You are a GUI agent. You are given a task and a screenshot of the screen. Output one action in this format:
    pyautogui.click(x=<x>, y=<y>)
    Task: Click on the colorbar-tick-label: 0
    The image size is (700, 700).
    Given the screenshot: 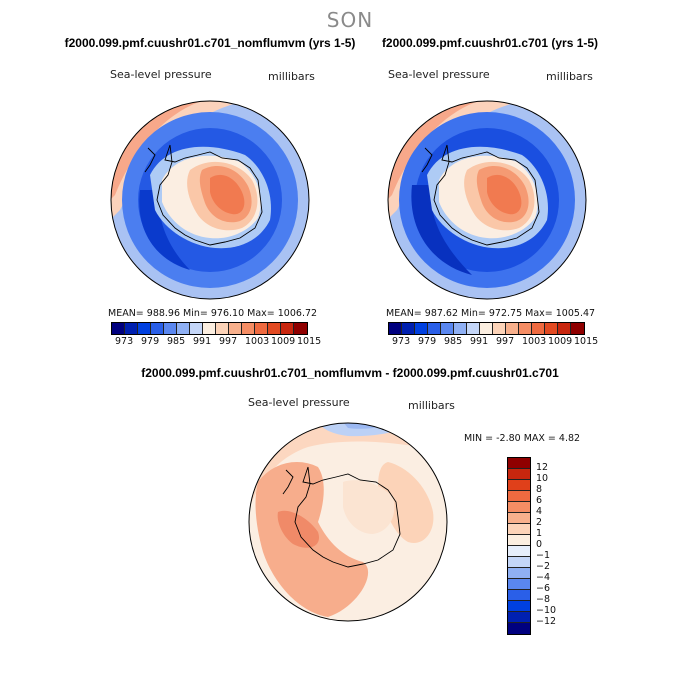 What is the action you would take?
    pyautogui.click(x=539, y=544)
    